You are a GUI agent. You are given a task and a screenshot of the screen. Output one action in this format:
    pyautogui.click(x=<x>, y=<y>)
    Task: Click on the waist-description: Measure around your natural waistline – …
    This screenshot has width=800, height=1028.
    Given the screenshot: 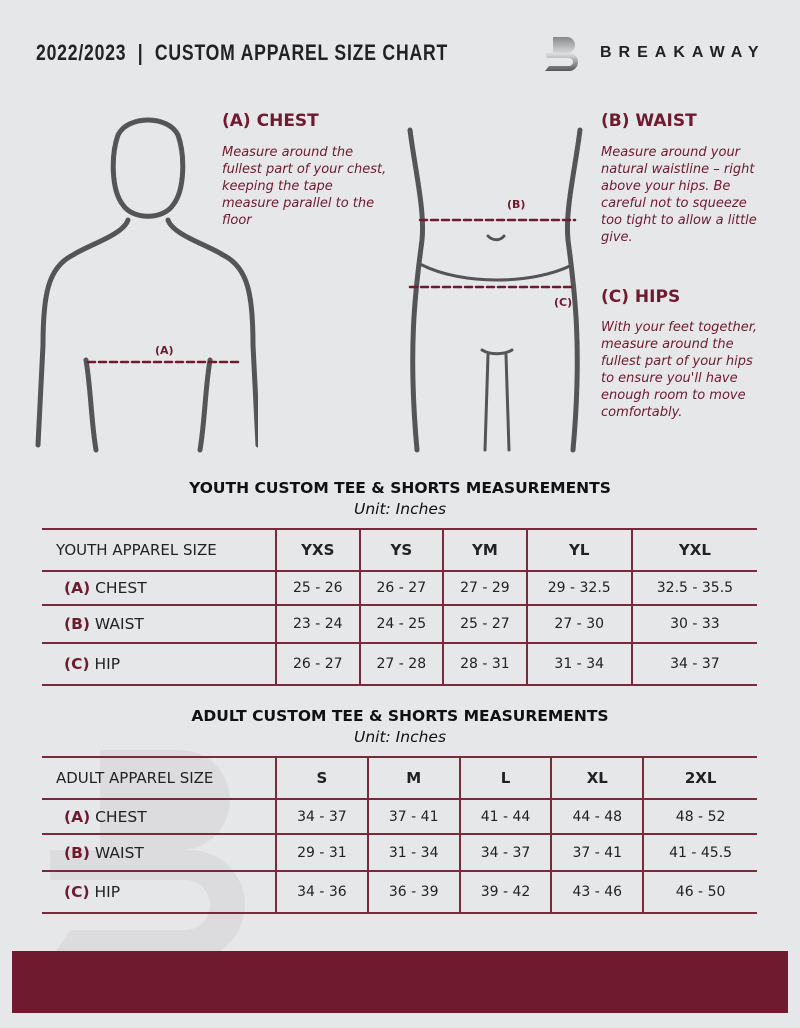 What is the action you would take?
    pyautogui.click(x=679, y=195)
    